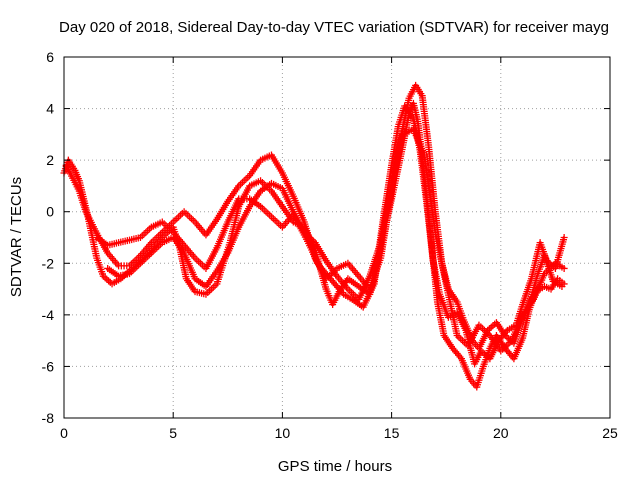 The image size is (640, 480). I want to click on y-tick-label: -8, so click(48, 418).